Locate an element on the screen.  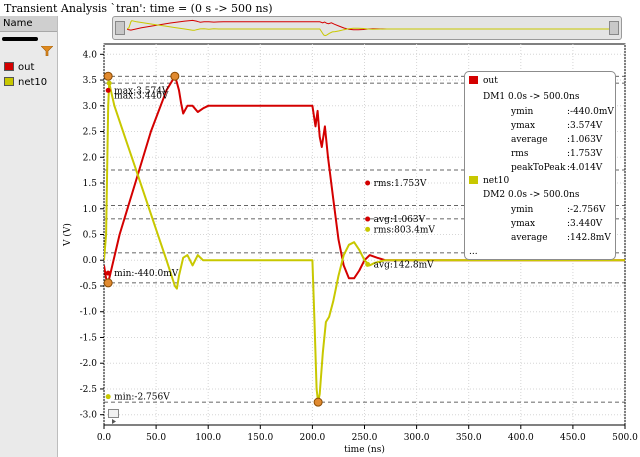
marker-label-net10-rms: rms:803.4mV is located at coordinates (405, 230).